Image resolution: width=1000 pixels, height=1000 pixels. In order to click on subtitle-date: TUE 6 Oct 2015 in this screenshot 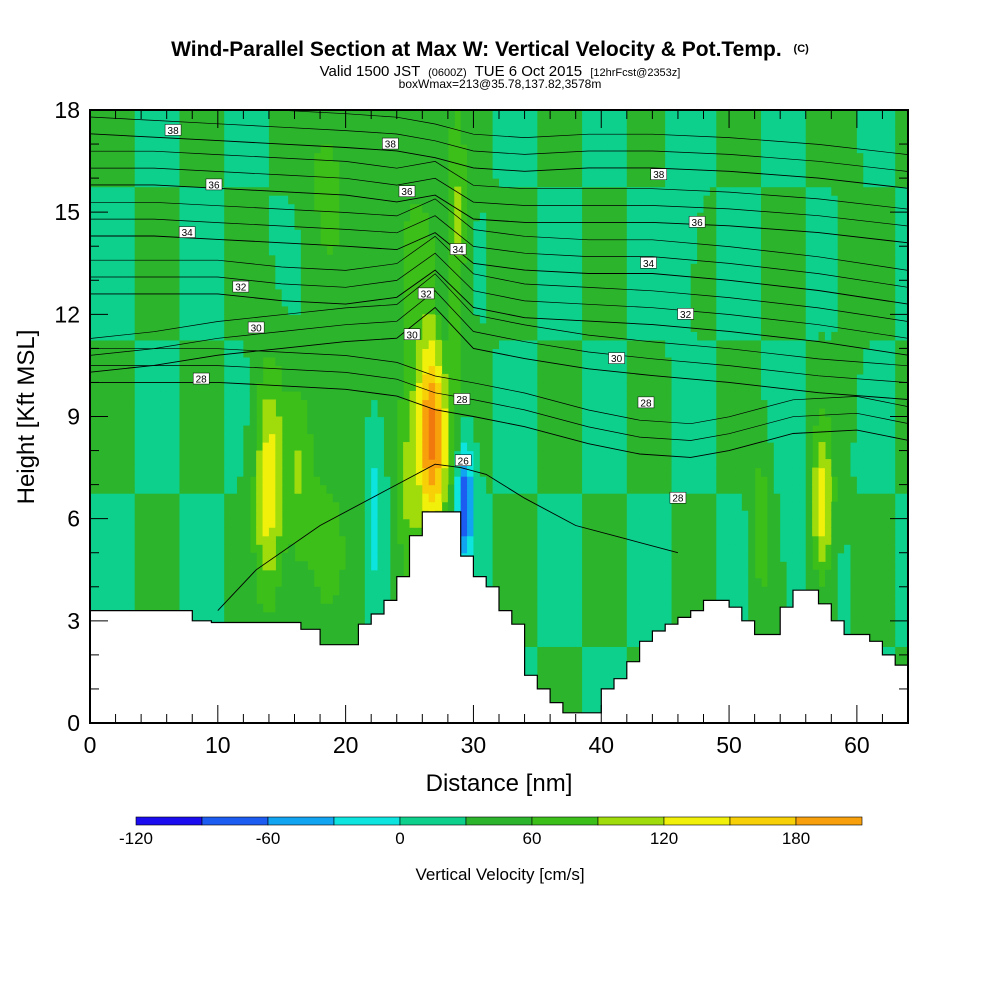, I will do `click(529, 71)`.